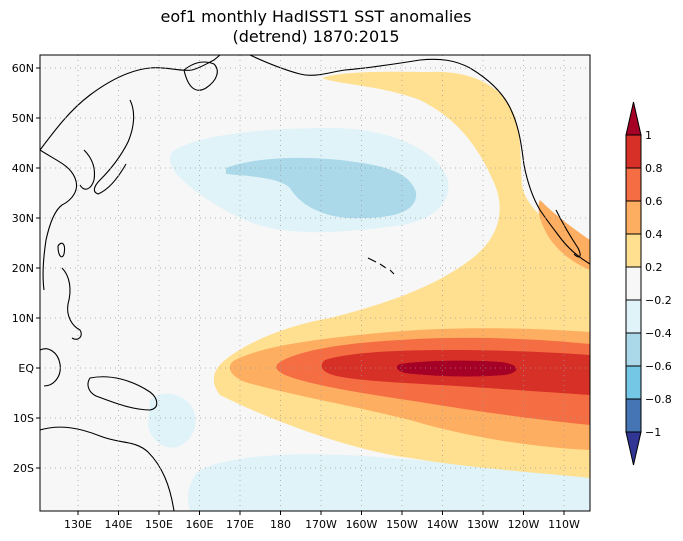 Image resolution: width=683 pixels, height=541 pixels. What do you see at coordinates (23, 268) in the screenshot?
I see `lat-tick-label: 20N` at bounding box center [23, 268].